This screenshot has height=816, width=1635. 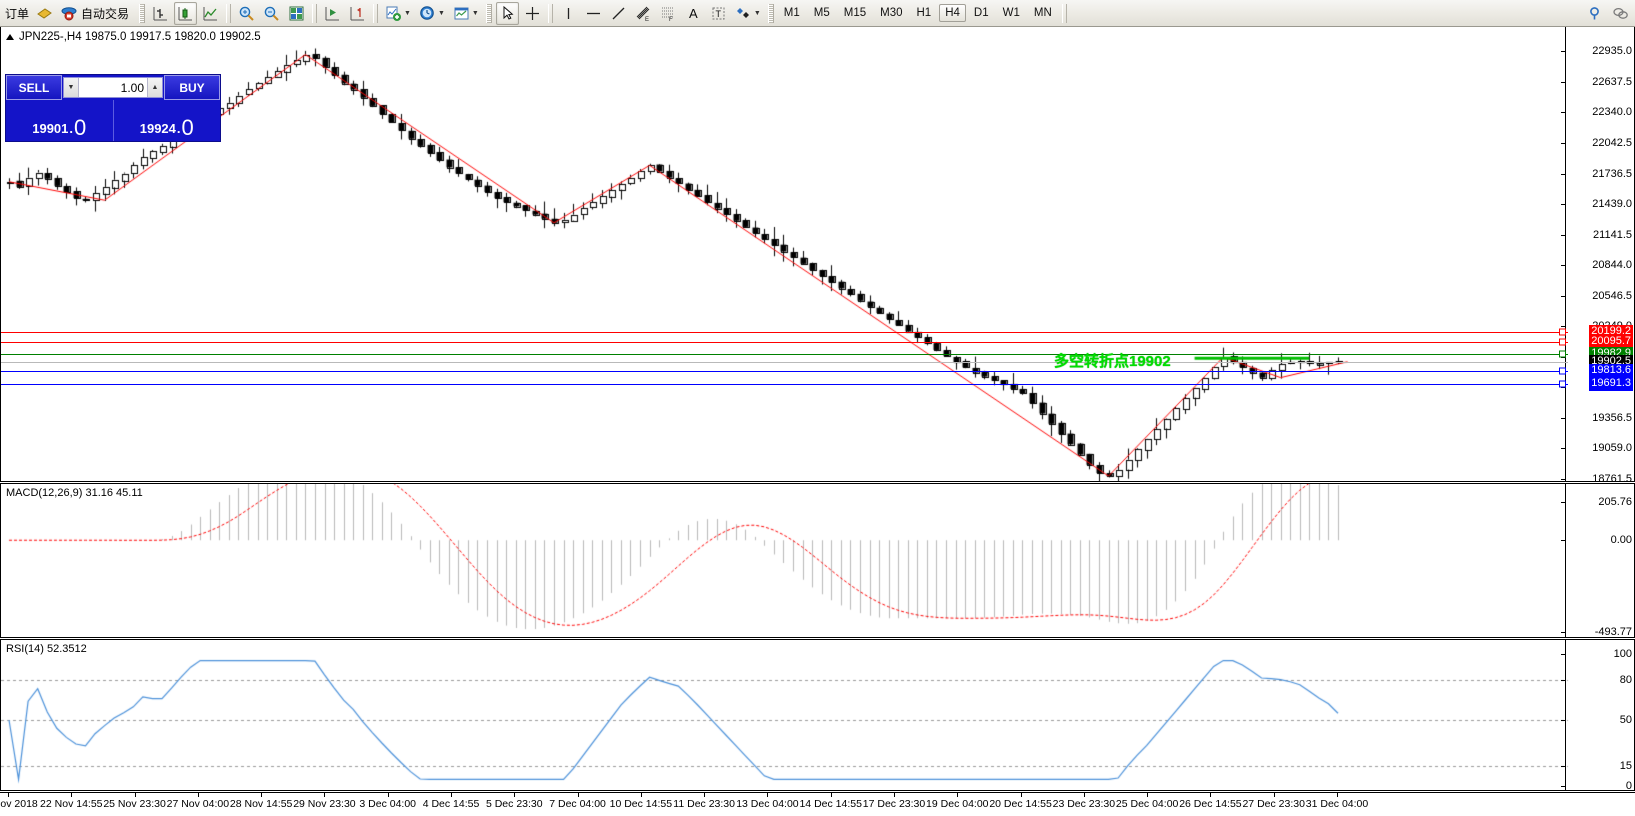 What do you see at coordinates (1565, 715) in the screenshot?
I see `rsi-axis-line` at bounding box center [1565, 715].